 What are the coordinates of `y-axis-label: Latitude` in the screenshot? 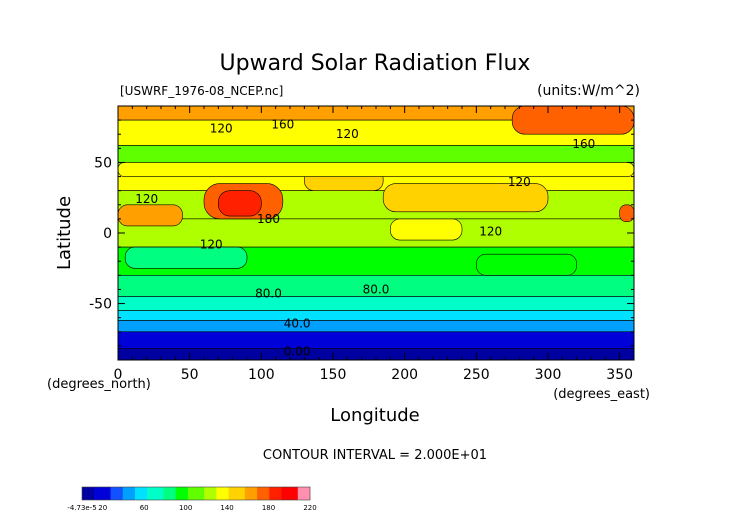 It's located at (64, 233).